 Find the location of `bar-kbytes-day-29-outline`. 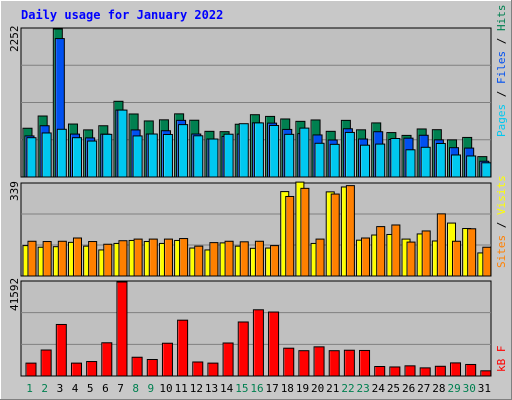

bar-kbytes-day-29-outline is located at coordinates (456, 369).